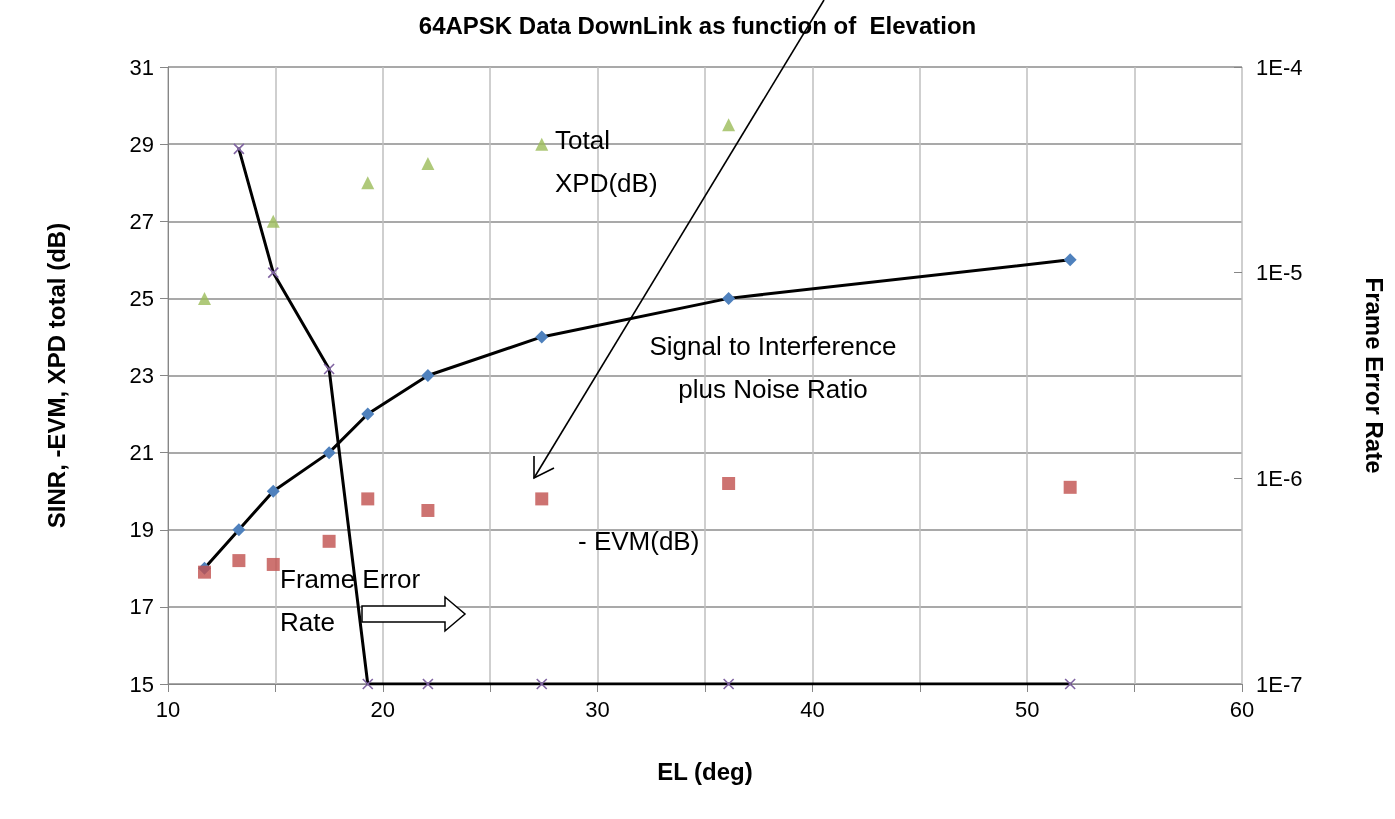 This screenshot has width=1395, height=819. I want to click on x-tick-label: 50, so click(1027, 709).